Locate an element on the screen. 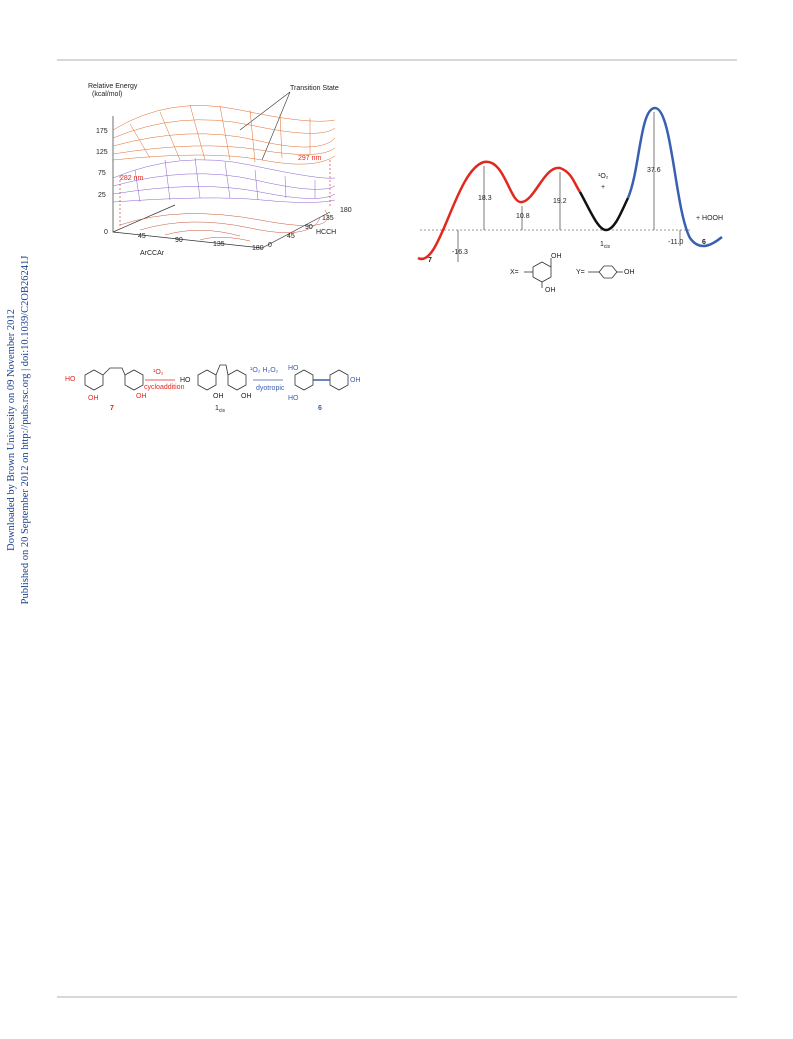  y-unit: (kcal/mol) is located at coordinates (107, 94).